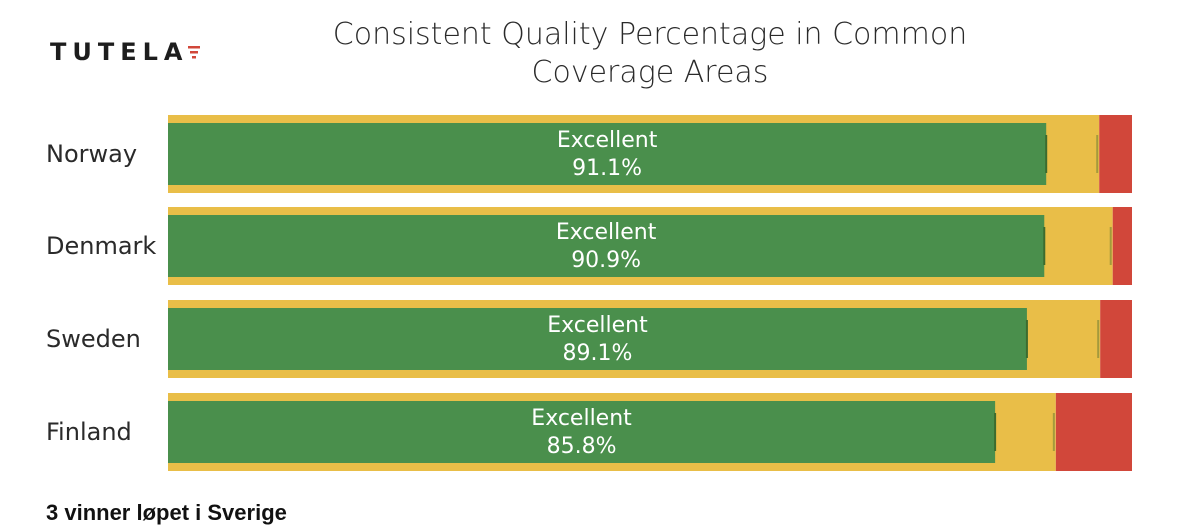 This screenshot has width=1200, height=526. I want to click on bar-poor-norway, so click(1115, 154).